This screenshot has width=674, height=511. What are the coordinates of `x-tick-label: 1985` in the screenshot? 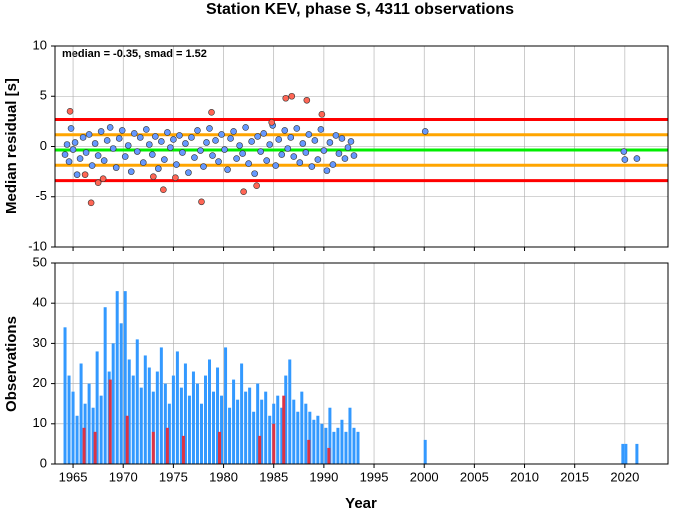 It's located at (273, 476).